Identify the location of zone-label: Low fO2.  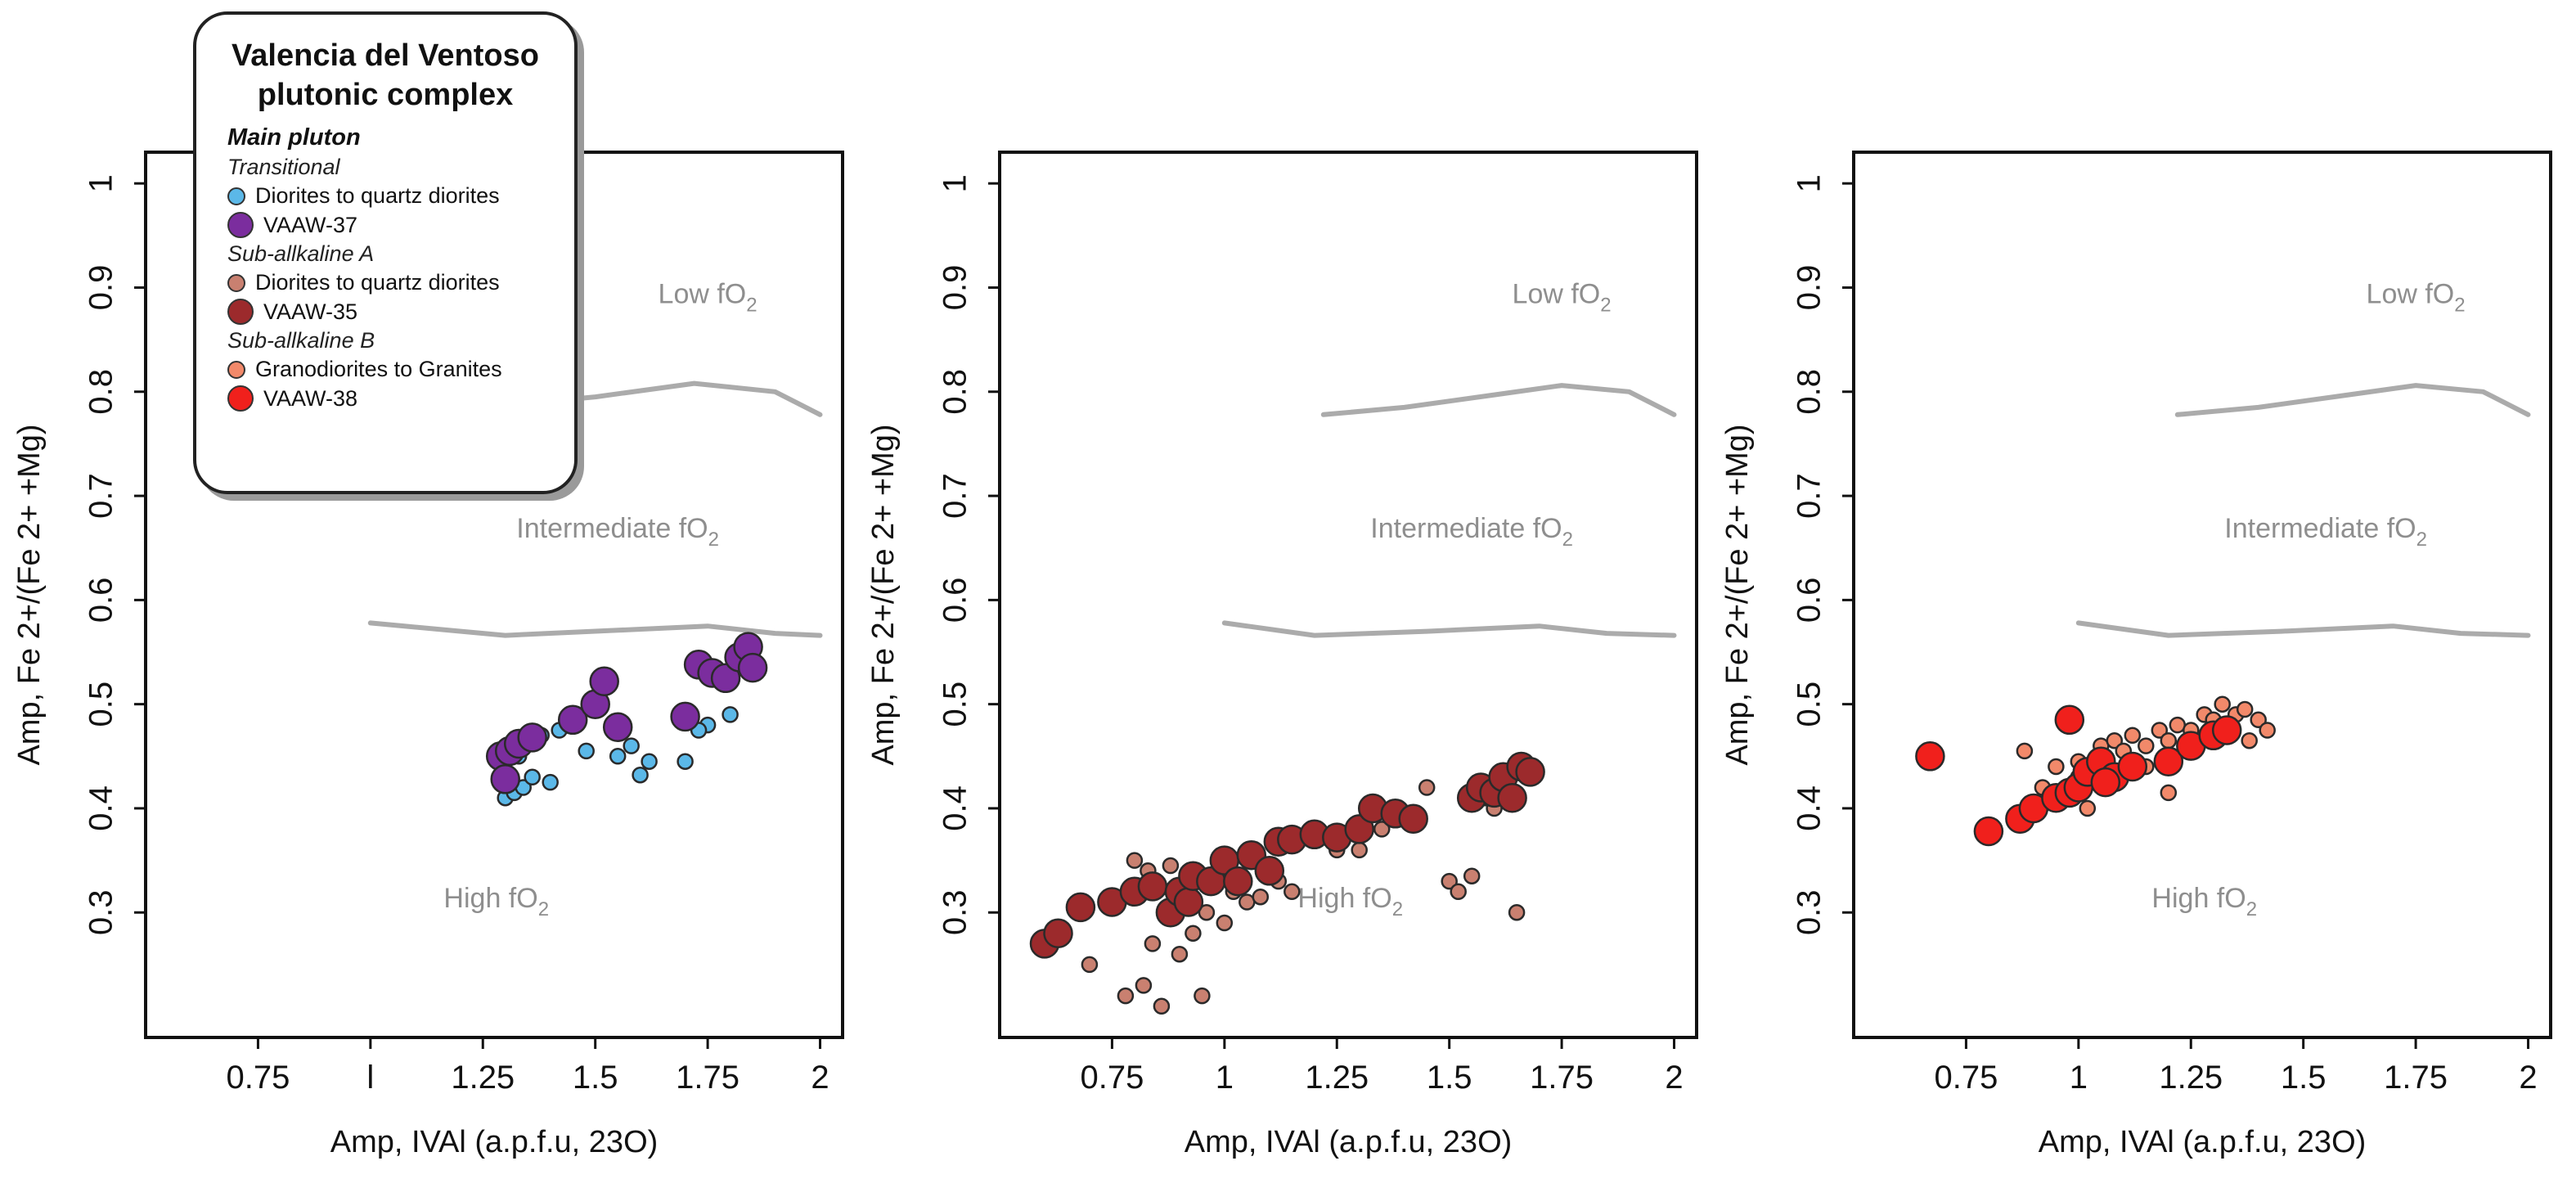
(2416, 298).